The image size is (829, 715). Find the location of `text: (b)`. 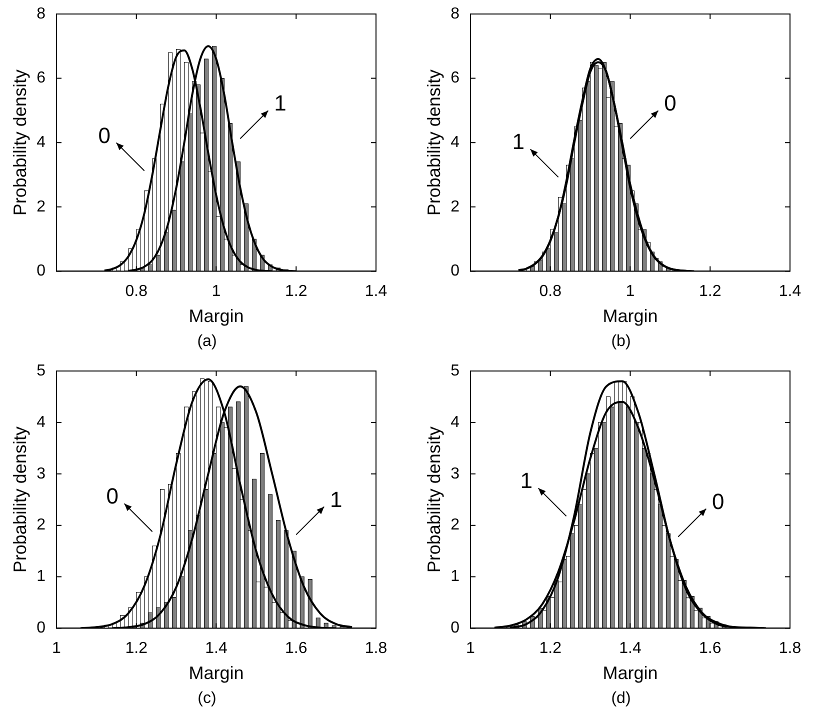

text: (b) is located at coordinates (621, 341).